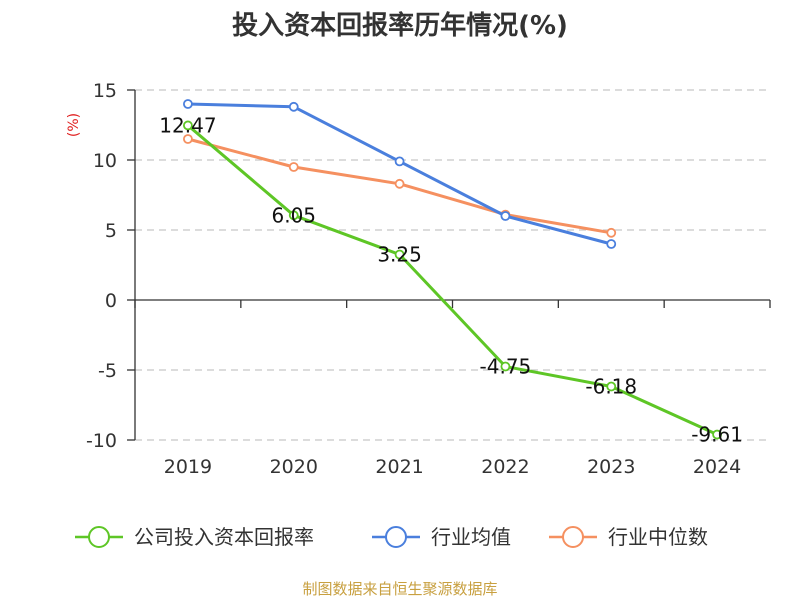 This screenshot has width=800, height=600. I want to click on data-label: -6.18, so click(611, 387).